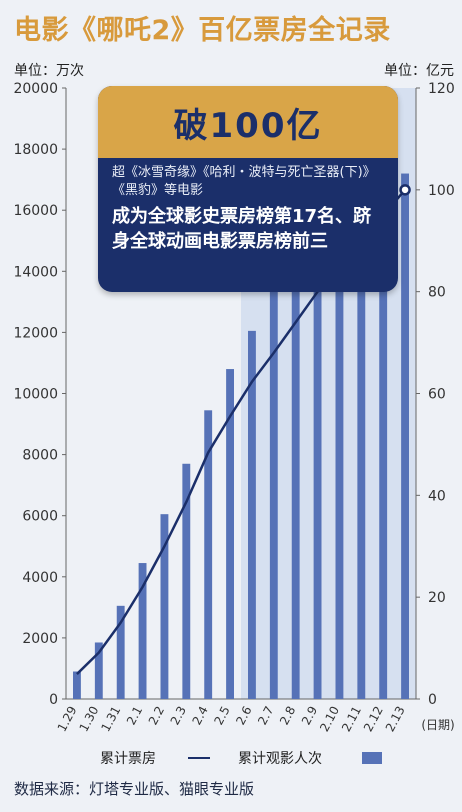  Describe the element at coordinates (265, 715) in the screenshot. I see `x-tick-label: 2.7` at that location.